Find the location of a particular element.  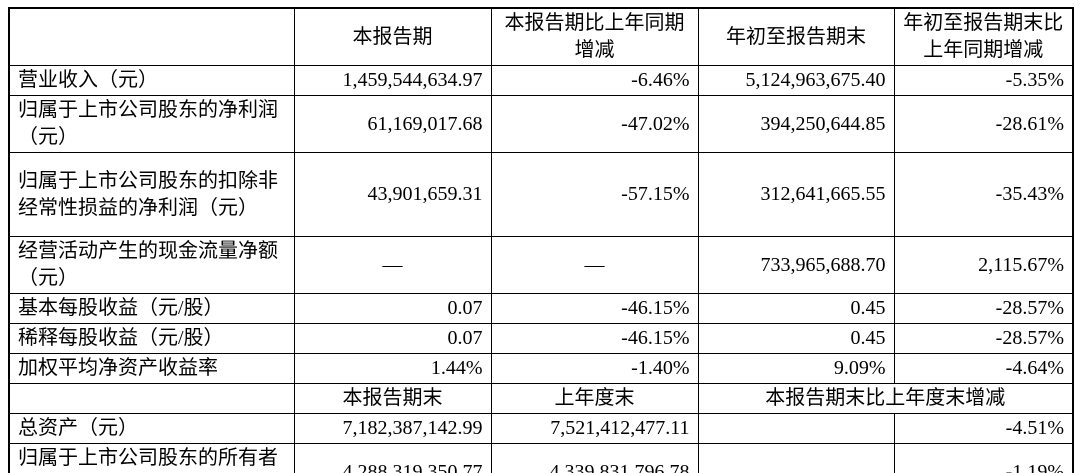

top-header-row: 本报告期 本报告期比上年同期增减 年初至报告期末 年初至报告期末比上年同期增减 is located at coordinates (541, 36).